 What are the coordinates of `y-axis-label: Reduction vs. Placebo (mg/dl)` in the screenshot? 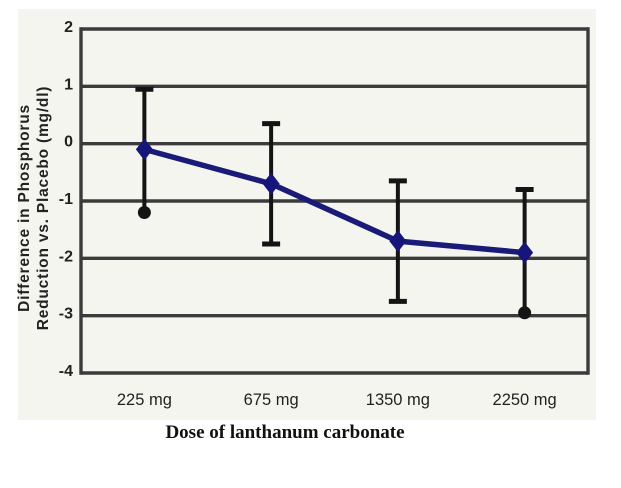 It's located at (43, 208).